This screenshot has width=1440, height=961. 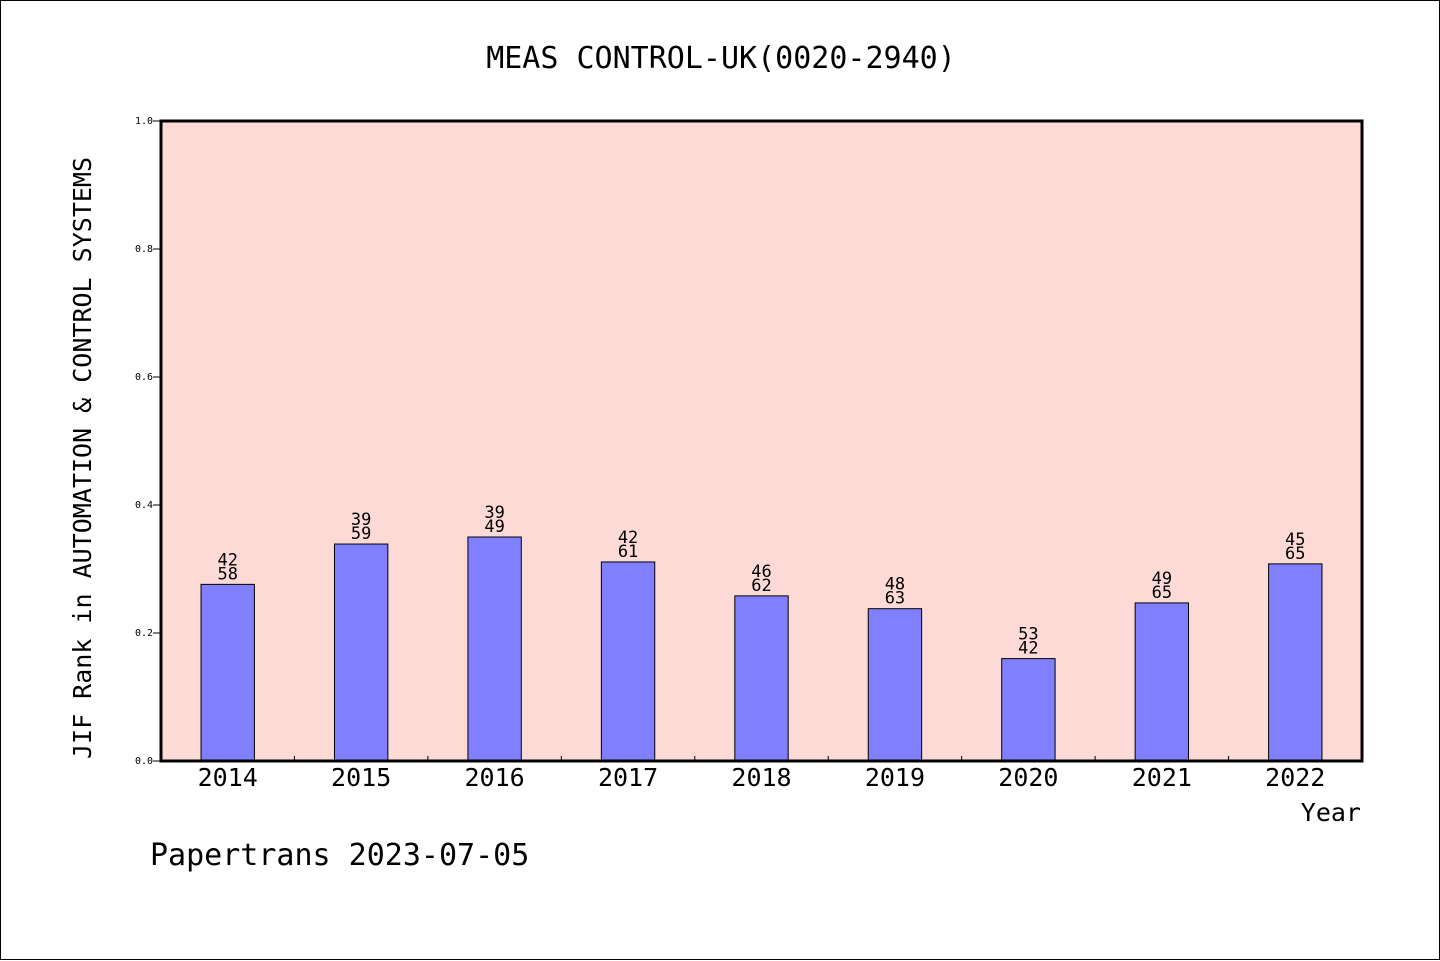 I want to click on bar-label-bottom-2017: 61, so click(x=628, y=552).